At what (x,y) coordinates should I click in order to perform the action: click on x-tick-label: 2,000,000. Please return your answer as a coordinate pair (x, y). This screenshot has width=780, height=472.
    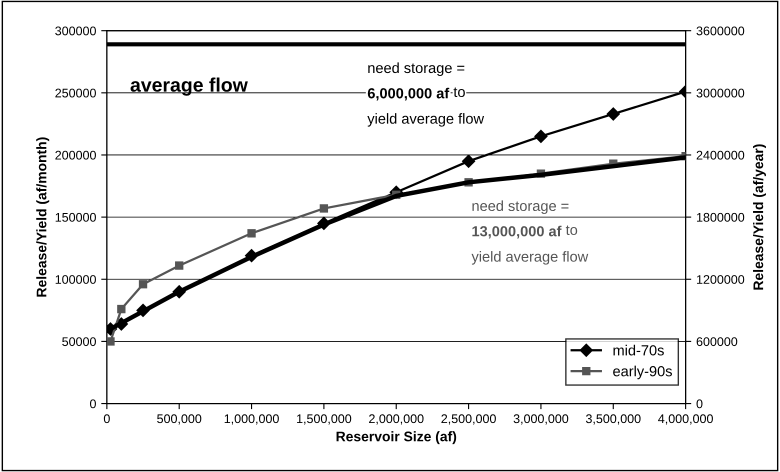
    Looking at the image, I should click on (396, 419).